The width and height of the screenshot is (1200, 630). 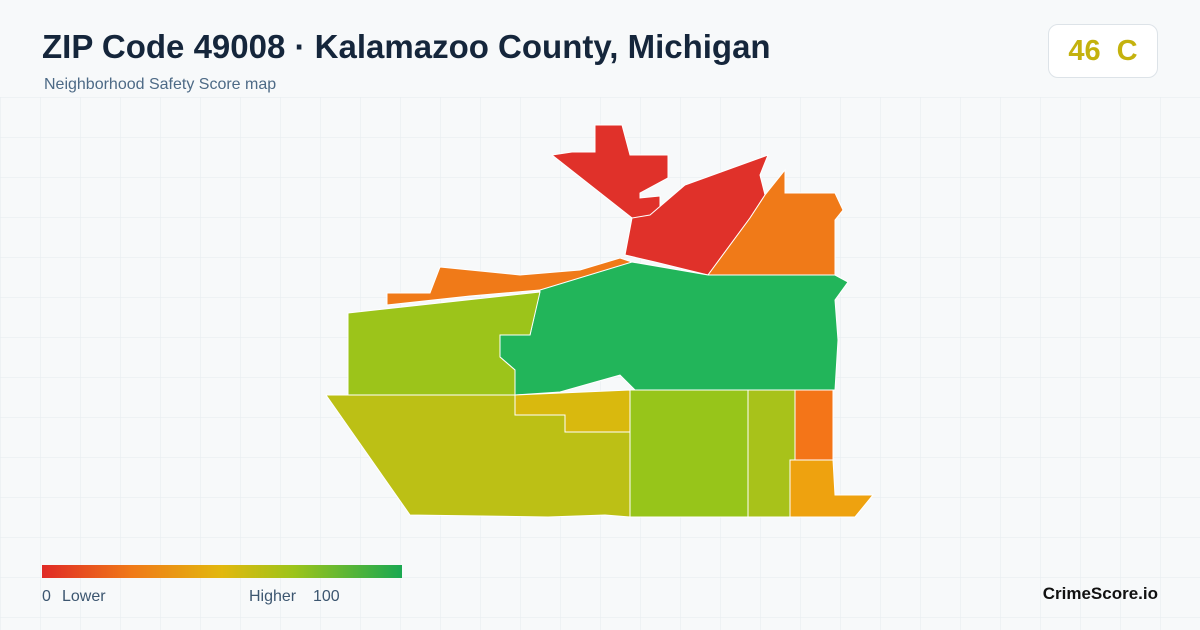 What do you see at coordinates (84, 596) in the screenshot?
I see `legend-min-label: Lower` at bounding box center [84, 596].